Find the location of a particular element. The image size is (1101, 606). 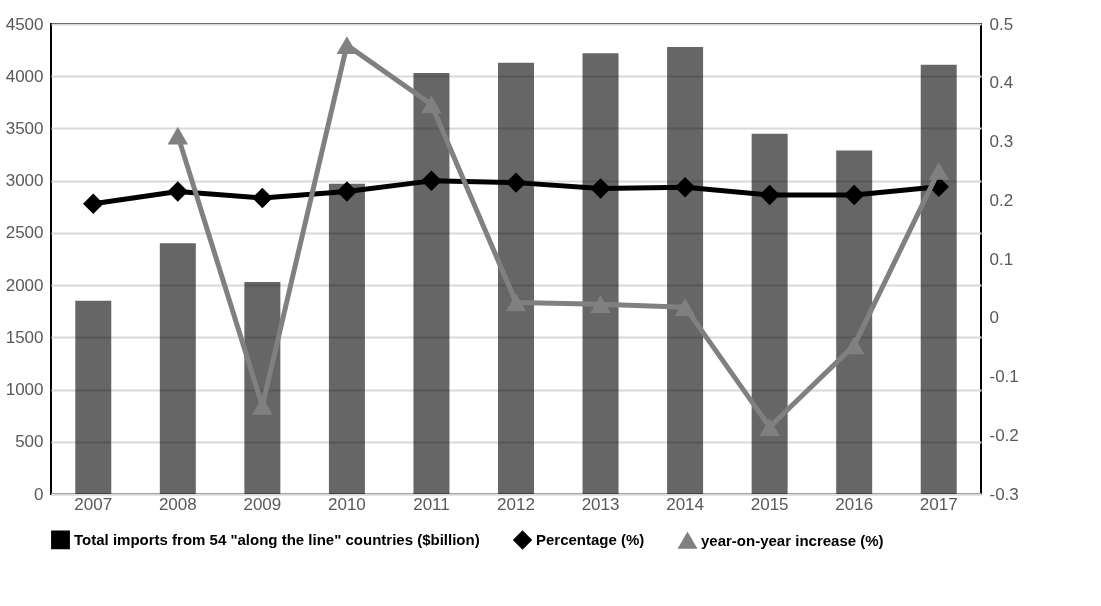

y-tick-label: 2500 is located at coordinates (24, 233).